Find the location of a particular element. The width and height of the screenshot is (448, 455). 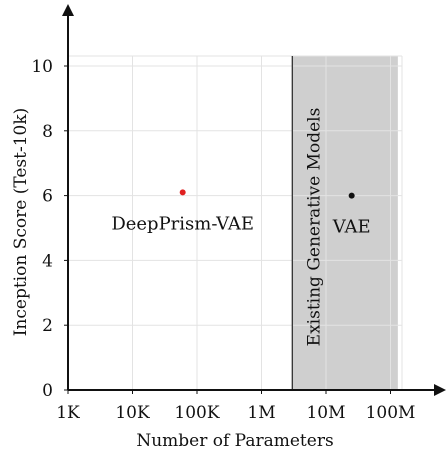

x-tick-label: 100M is located at coordinates (391, 413).